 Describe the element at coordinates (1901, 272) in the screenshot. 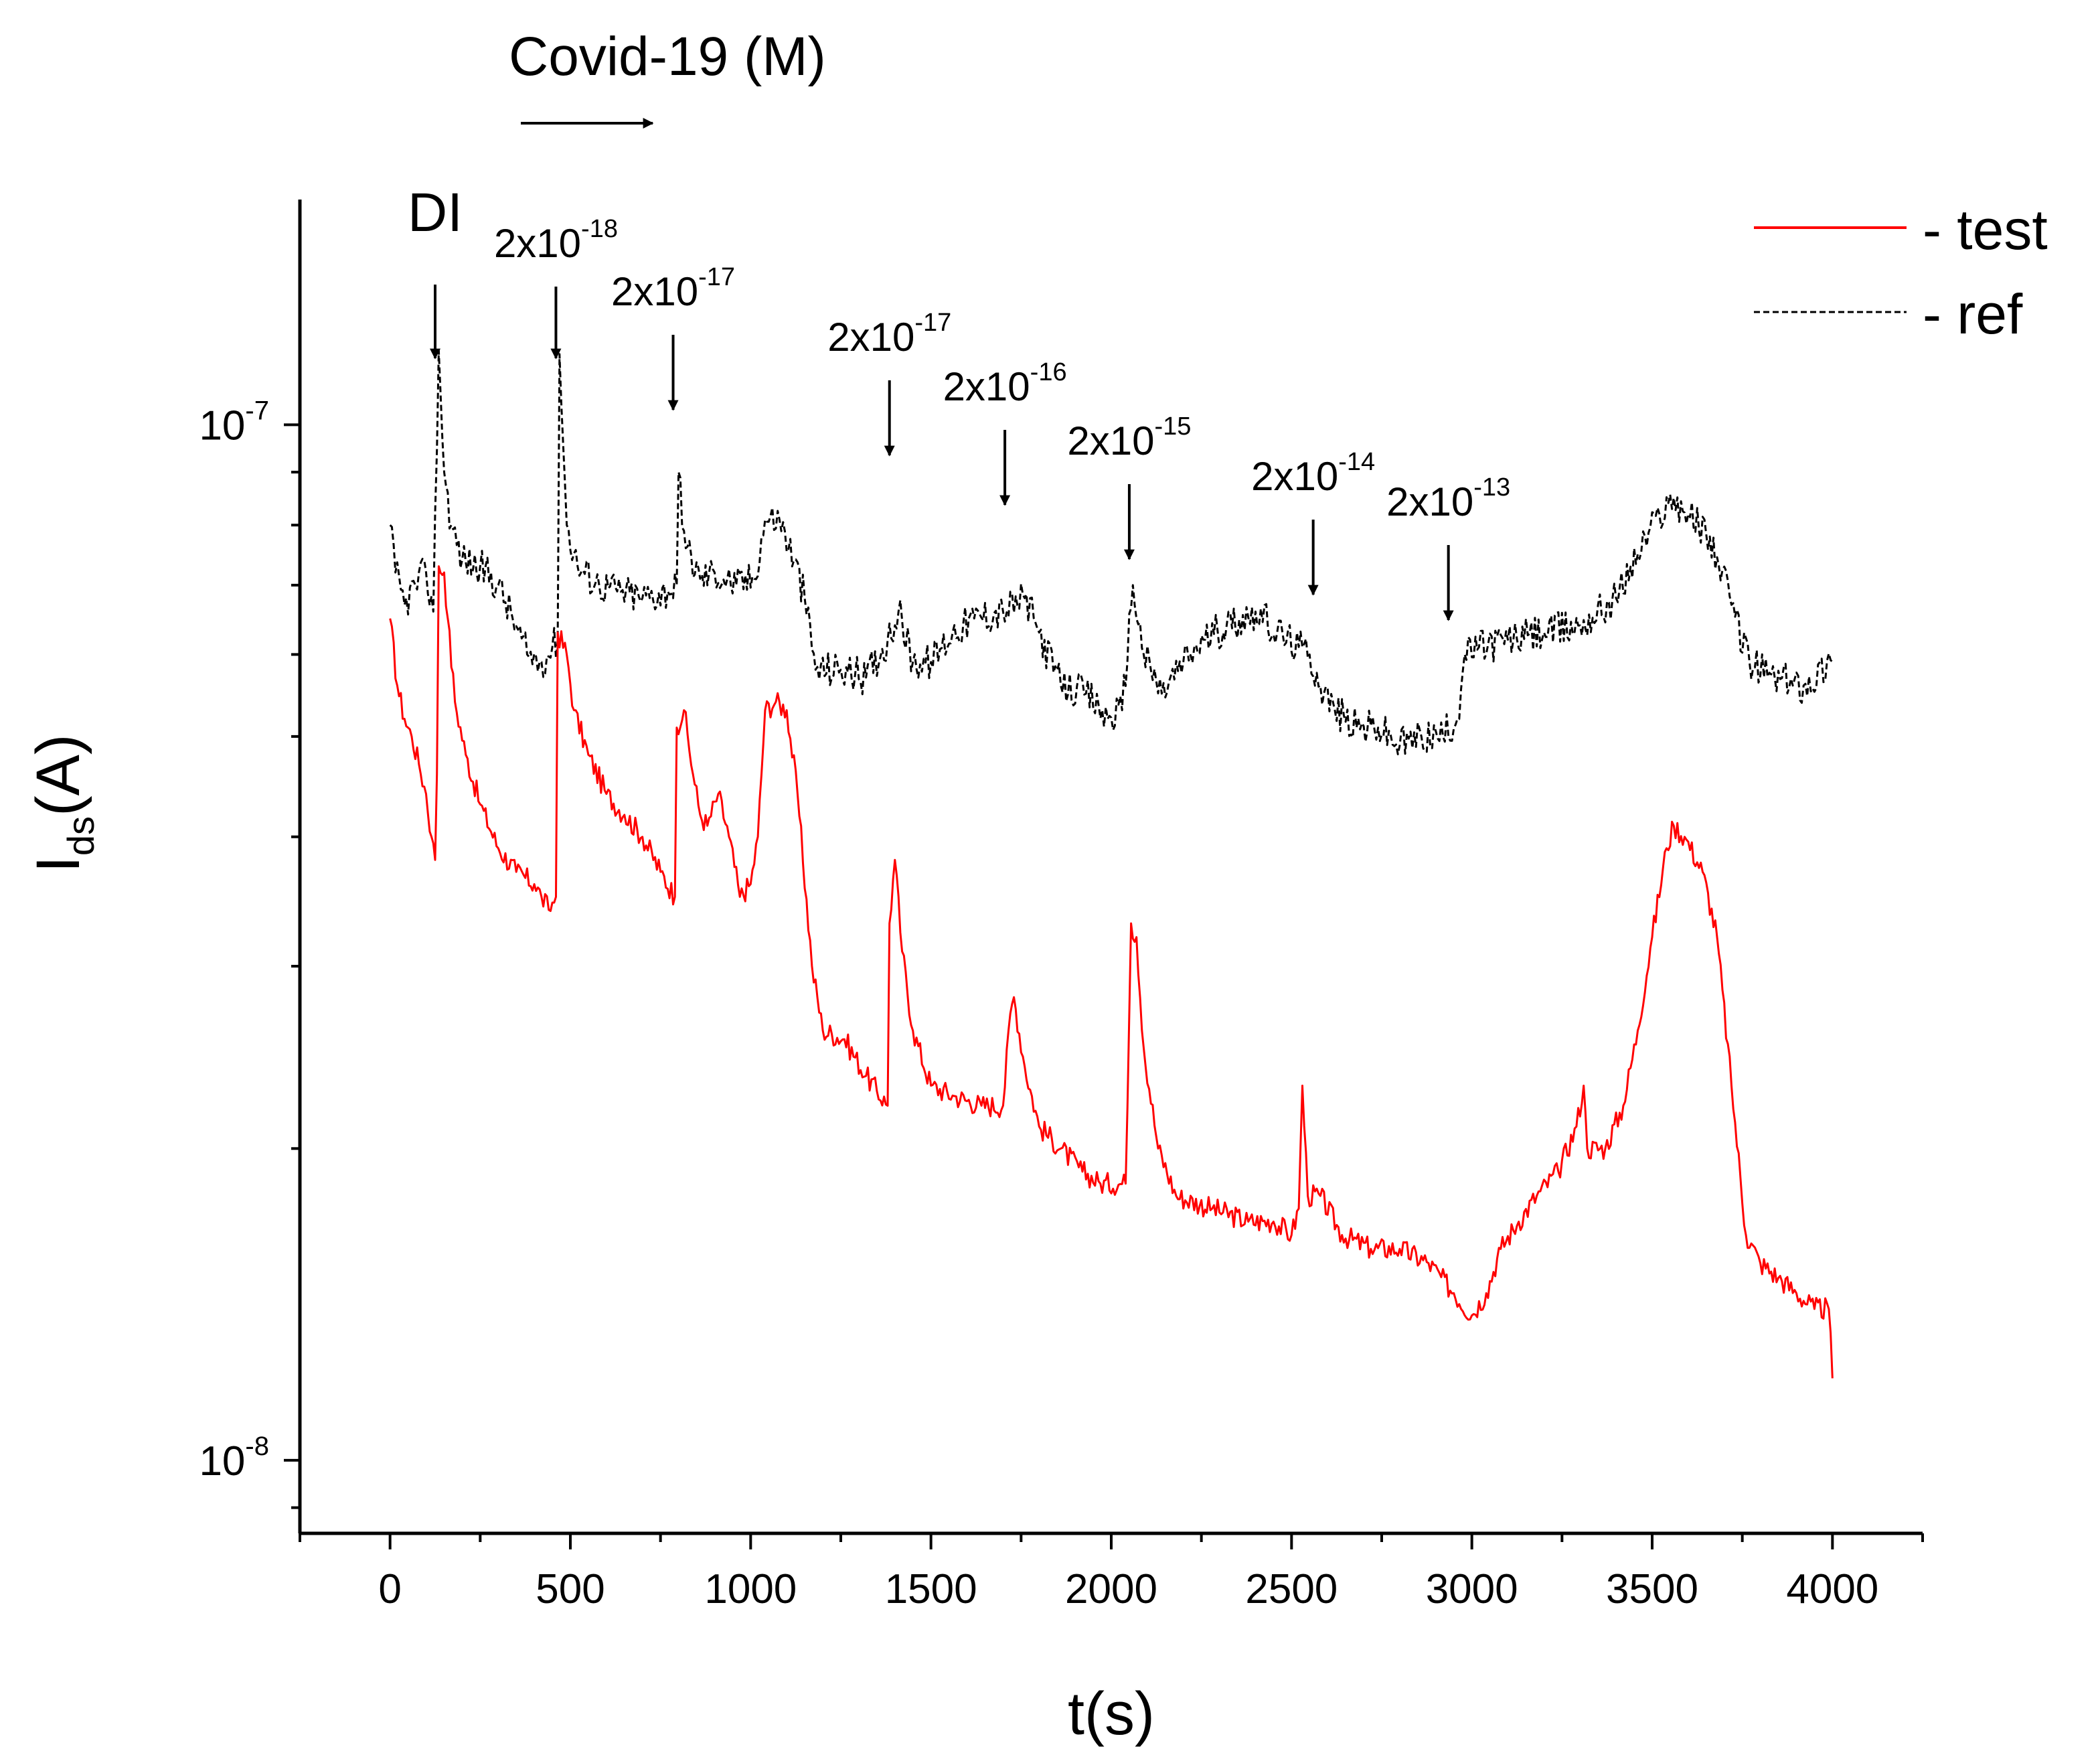

I see `legend: - test - ref` at that location.